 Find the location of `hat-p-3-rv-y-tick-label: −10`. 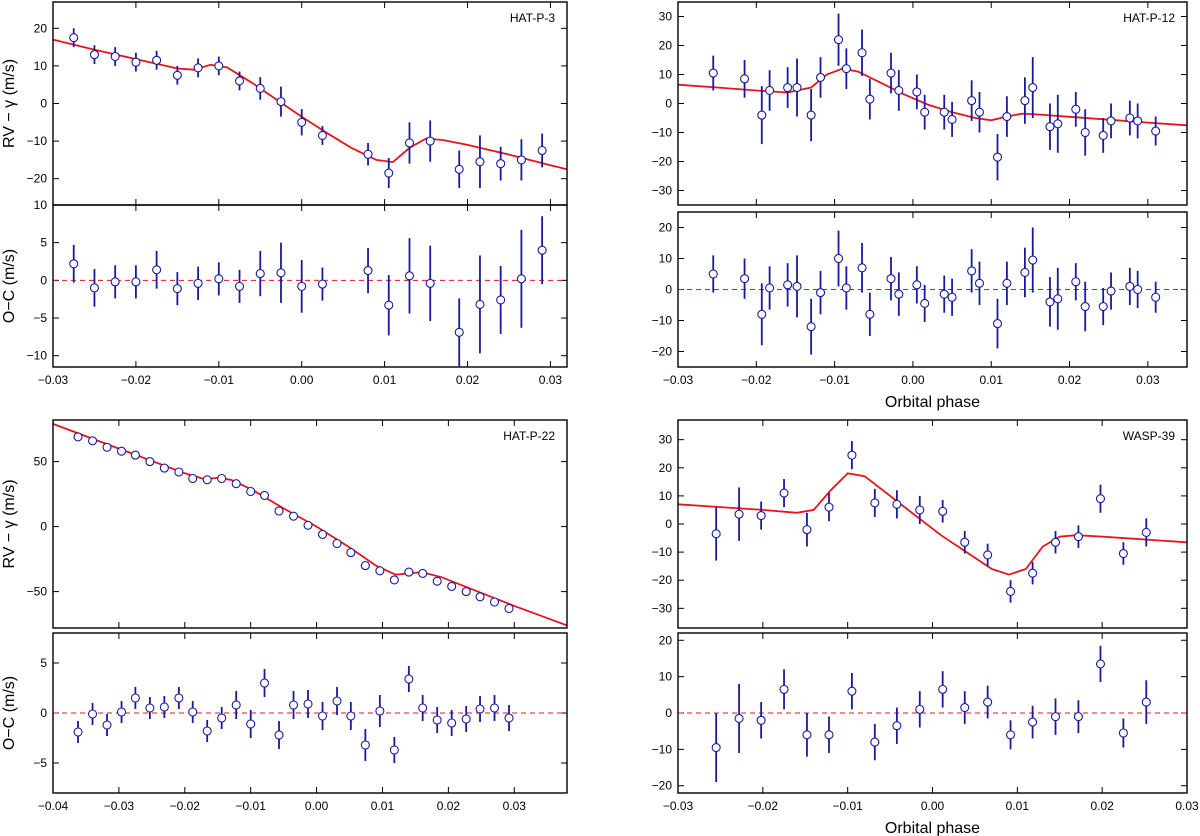

hat-p-3-rv-y-tick-label: −10 is located at coordinates (37, 141).